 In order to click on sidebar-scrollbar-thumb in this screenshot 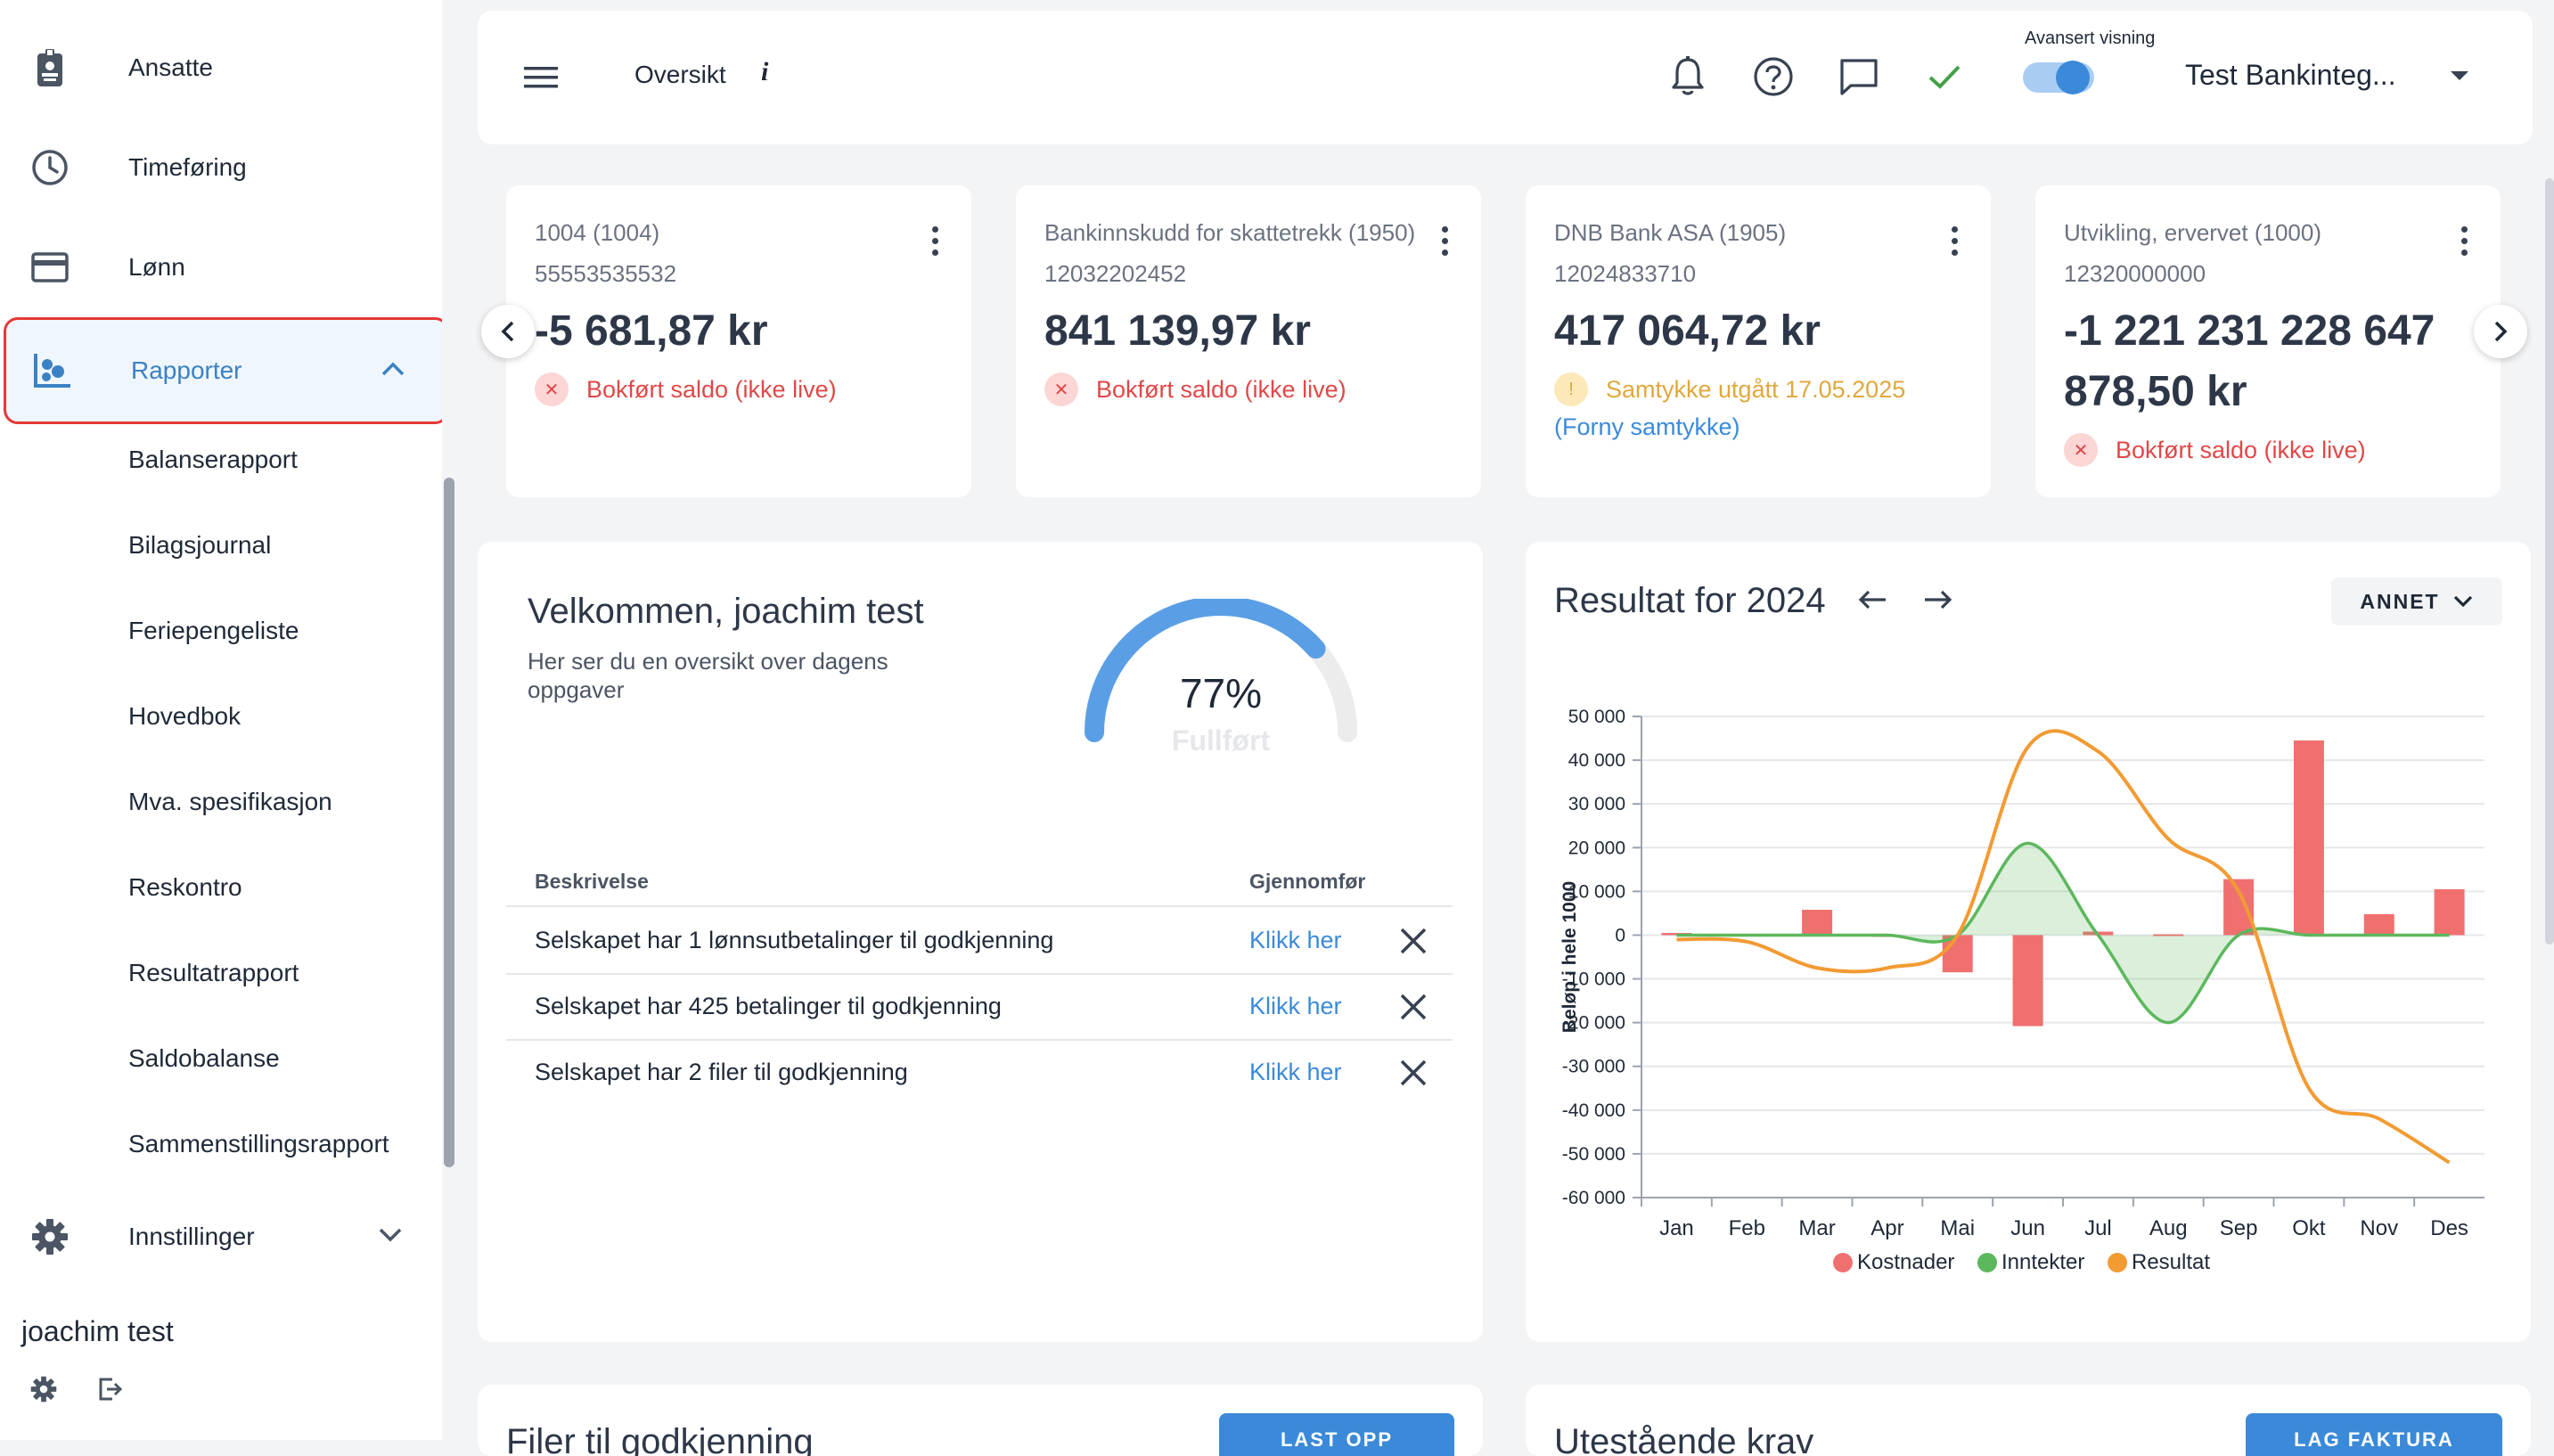, I will do `click(449, 823)`.